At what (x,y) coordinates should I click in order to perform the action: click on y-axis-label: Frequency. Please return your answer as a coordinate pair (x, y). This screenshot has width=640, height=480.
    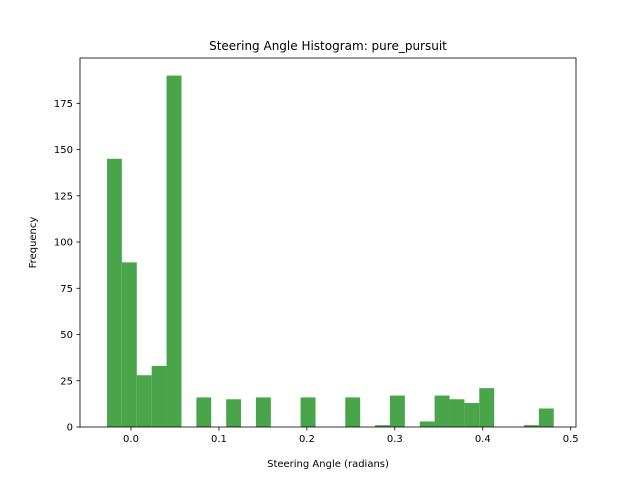
    Looking at the image, I should click on (33, 243).